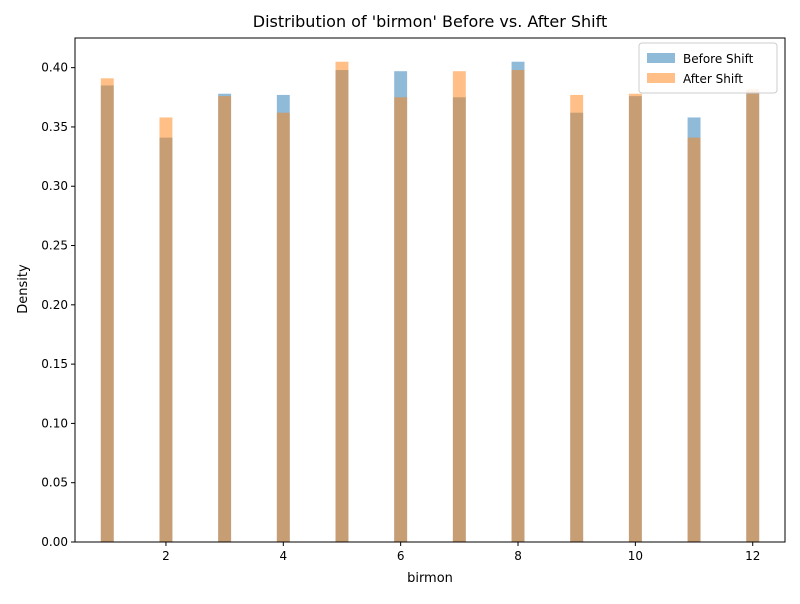 This screenshot has width=800, height=604. What do you see at coordinates (54, 186) in the screenshot?
I see `y-tick-label: 0.30` at bounding box center [54, 186].